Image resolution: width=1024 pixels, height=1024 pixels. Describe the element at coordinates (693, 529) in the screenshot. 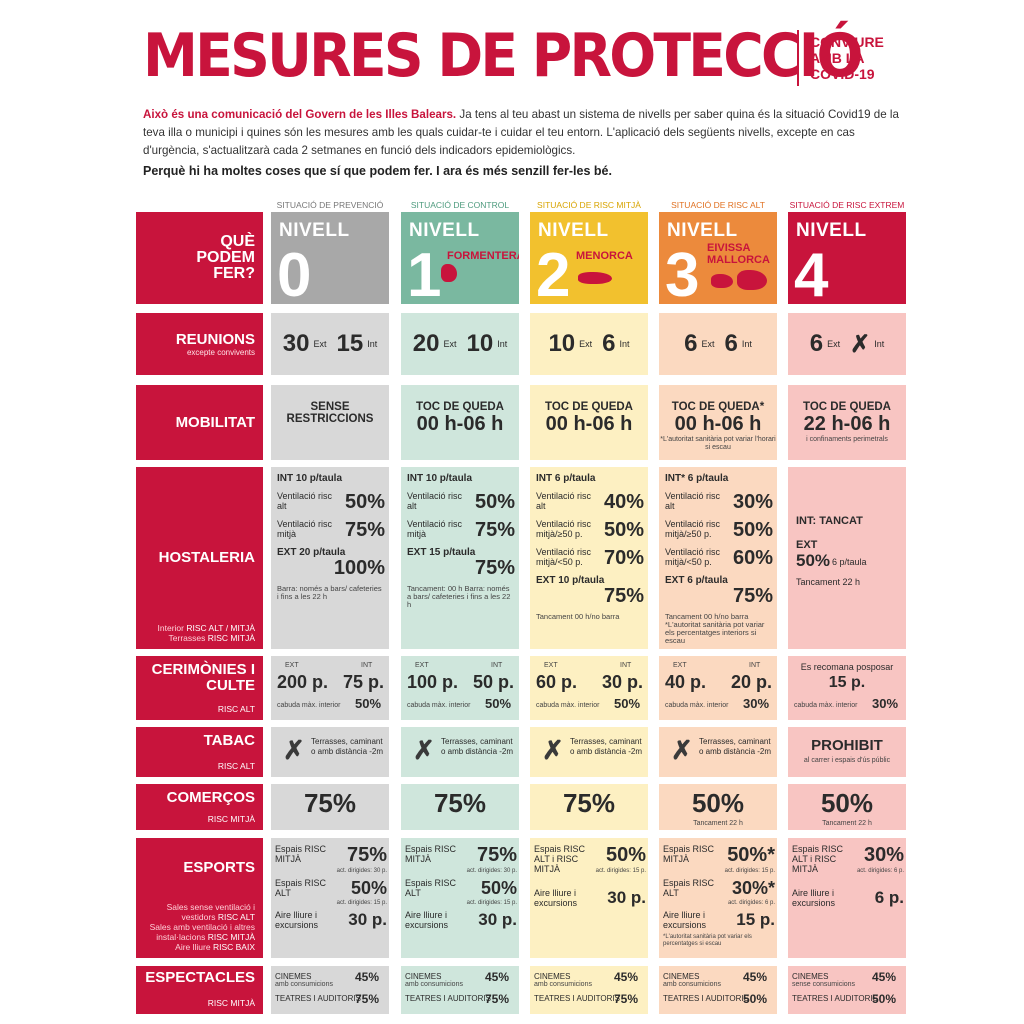

I see `hostaleria-vent-label: Ventilació risc mitjà/≥50 p.` at that location.